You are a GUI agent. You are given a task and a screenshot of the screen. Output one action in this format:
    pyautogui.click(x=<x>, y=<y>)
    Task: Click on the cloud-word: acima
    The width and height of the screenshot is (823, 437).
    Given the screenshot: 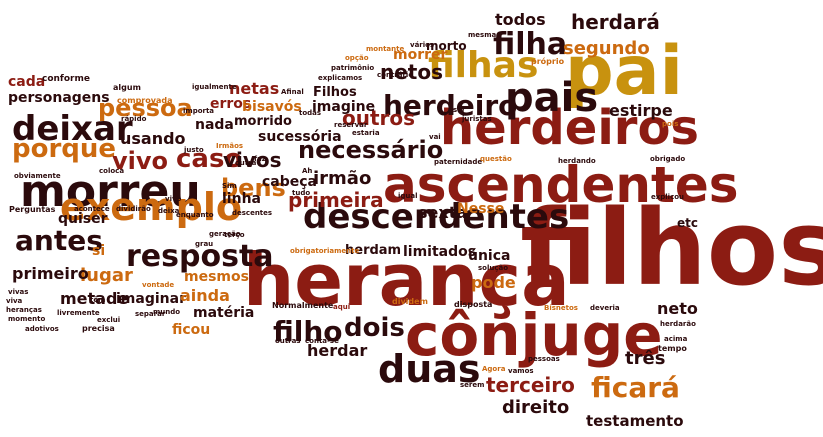 What is the action you would take?
    pyautogui.click(x=676, y=339)
    